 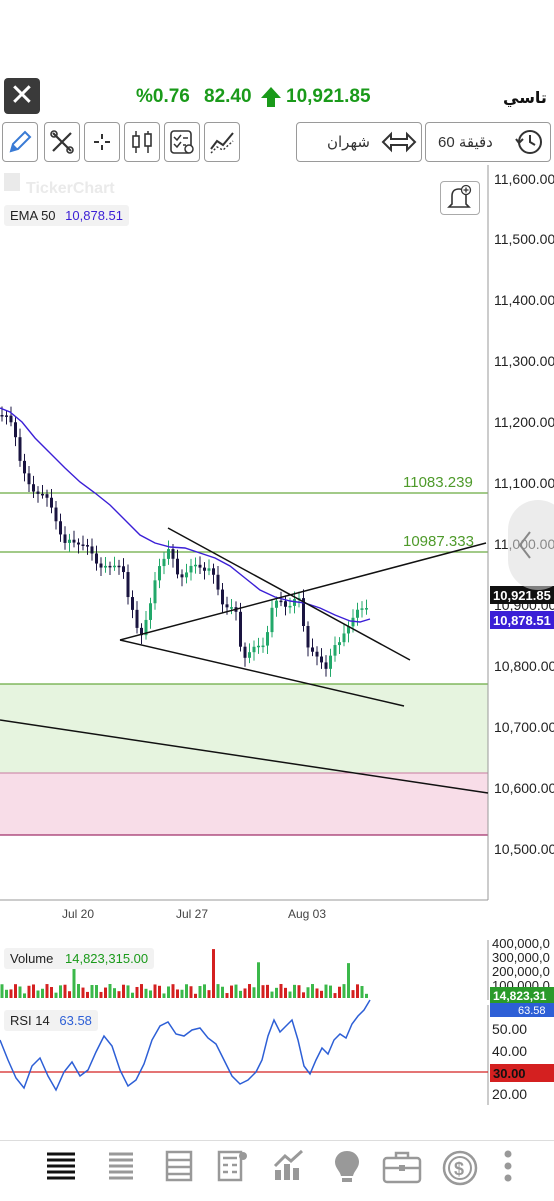 I want to click on trendline-lower-falling, so click(x=262, y=673).